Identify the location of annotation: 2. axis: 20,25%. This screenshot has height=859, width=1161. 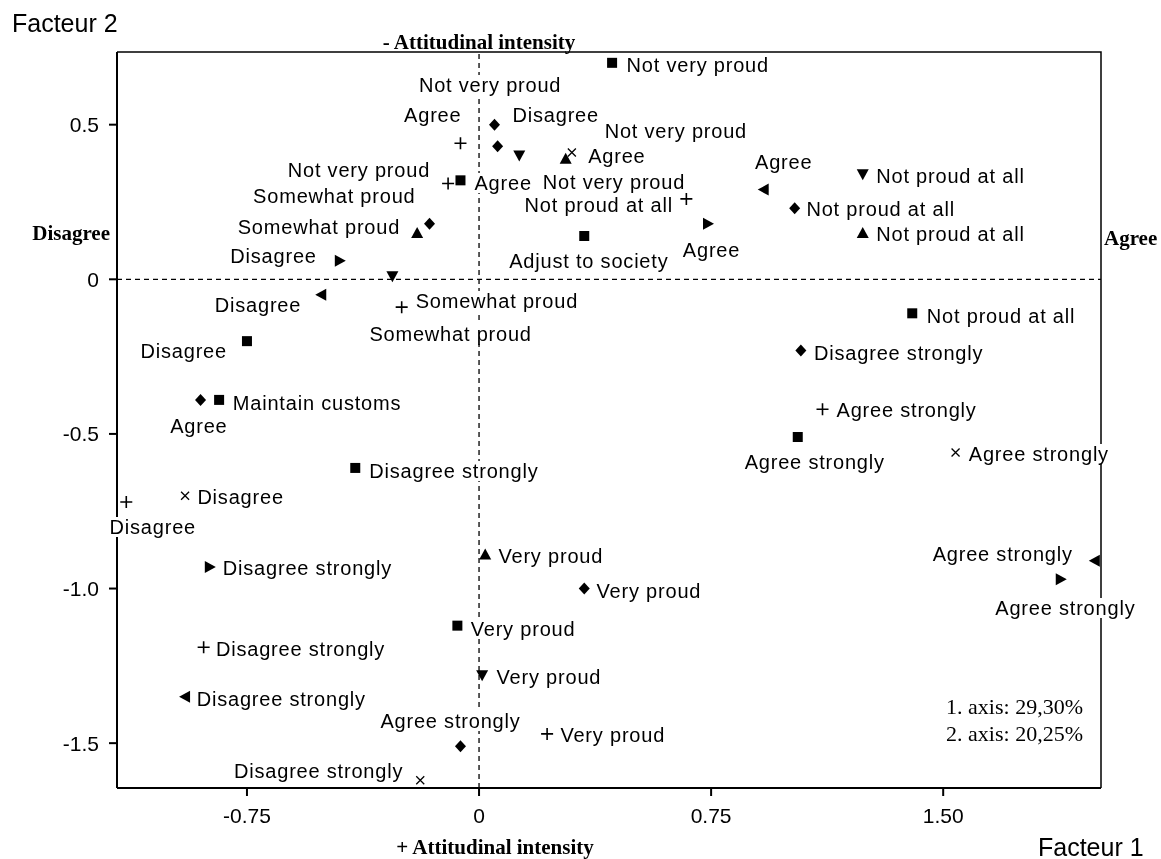
(1014, 733).